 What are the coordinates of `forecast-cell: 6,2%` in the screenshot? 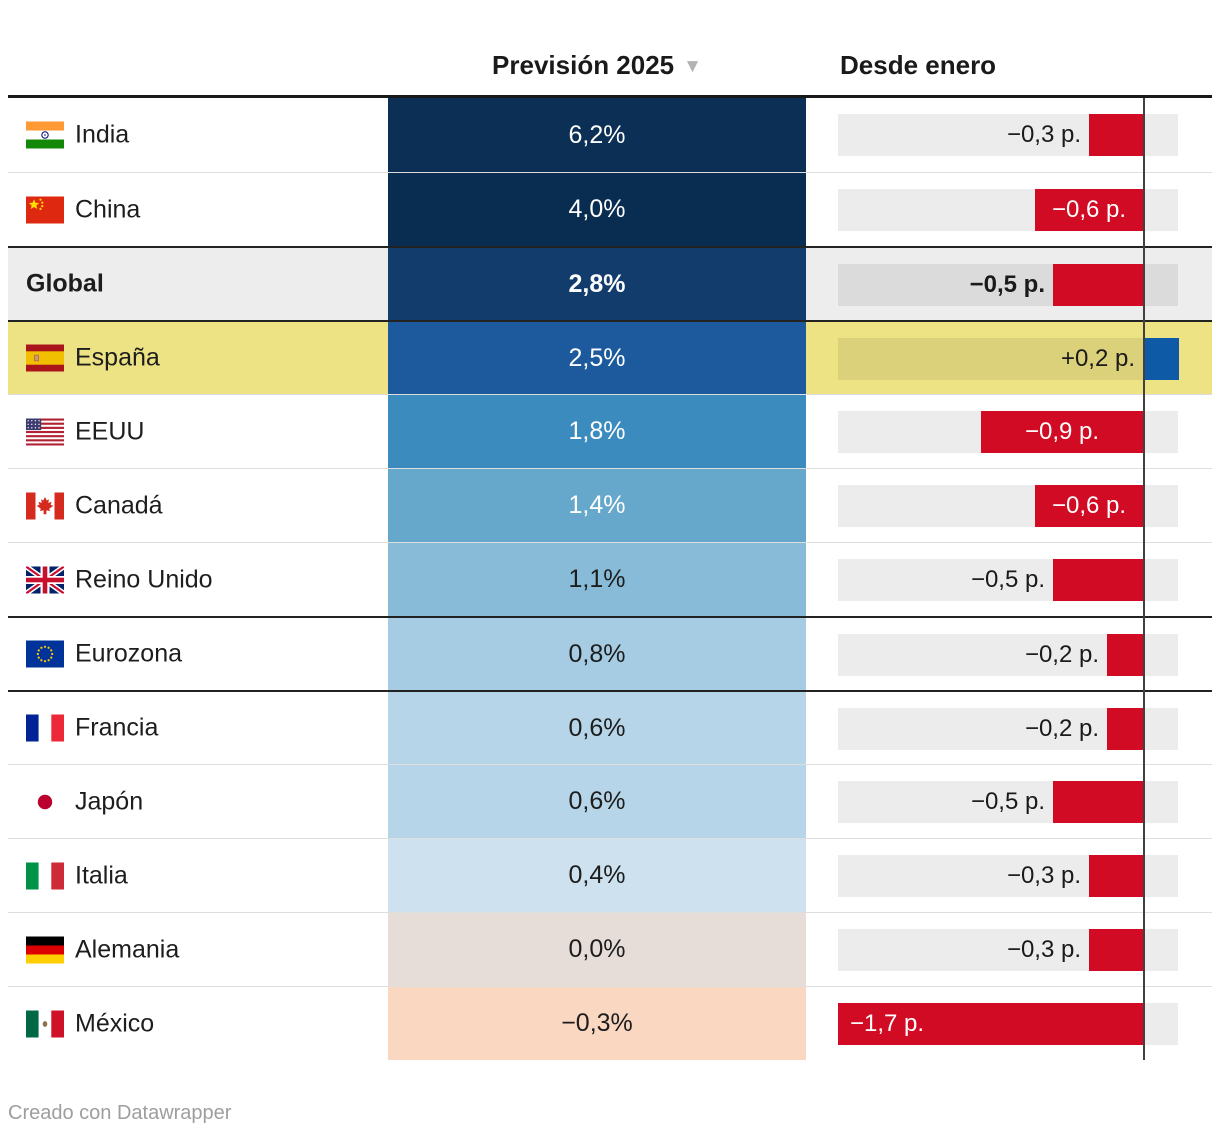 It's located at (597, 135).